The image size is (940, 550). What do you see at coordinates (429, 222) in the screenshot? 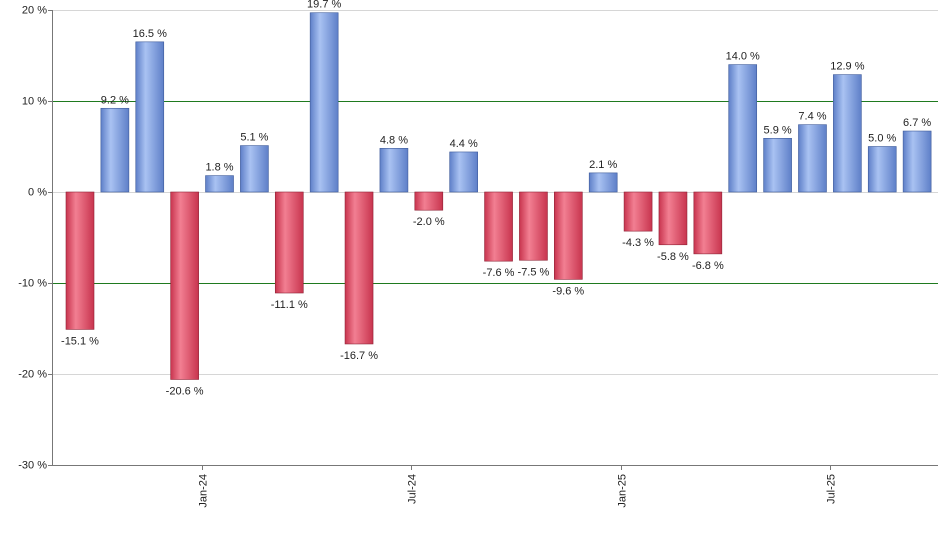
I see `data-label: -2.0 %` at bounding box center [429, 222].